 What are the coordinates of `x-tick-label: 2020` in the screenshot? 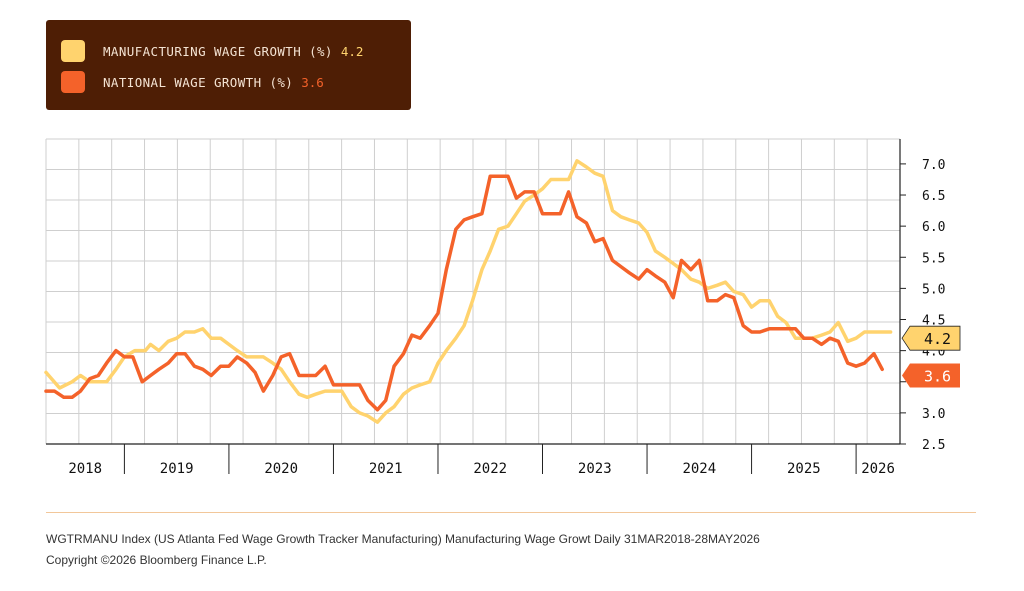 It's located at (281, 469).